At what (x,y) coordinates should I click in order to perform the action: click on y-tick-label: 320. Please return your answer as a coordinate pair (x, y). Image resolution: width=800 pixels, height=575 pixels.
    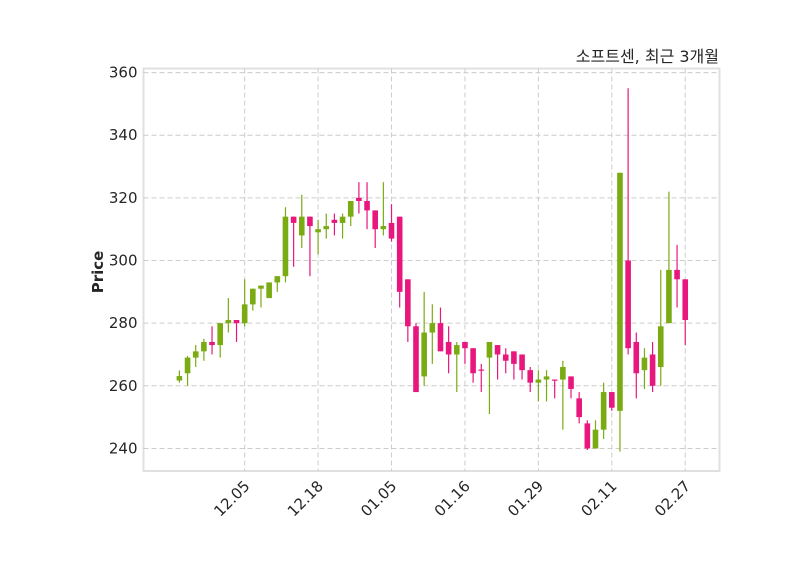
    Looking at the image, I should click on (123, 198).